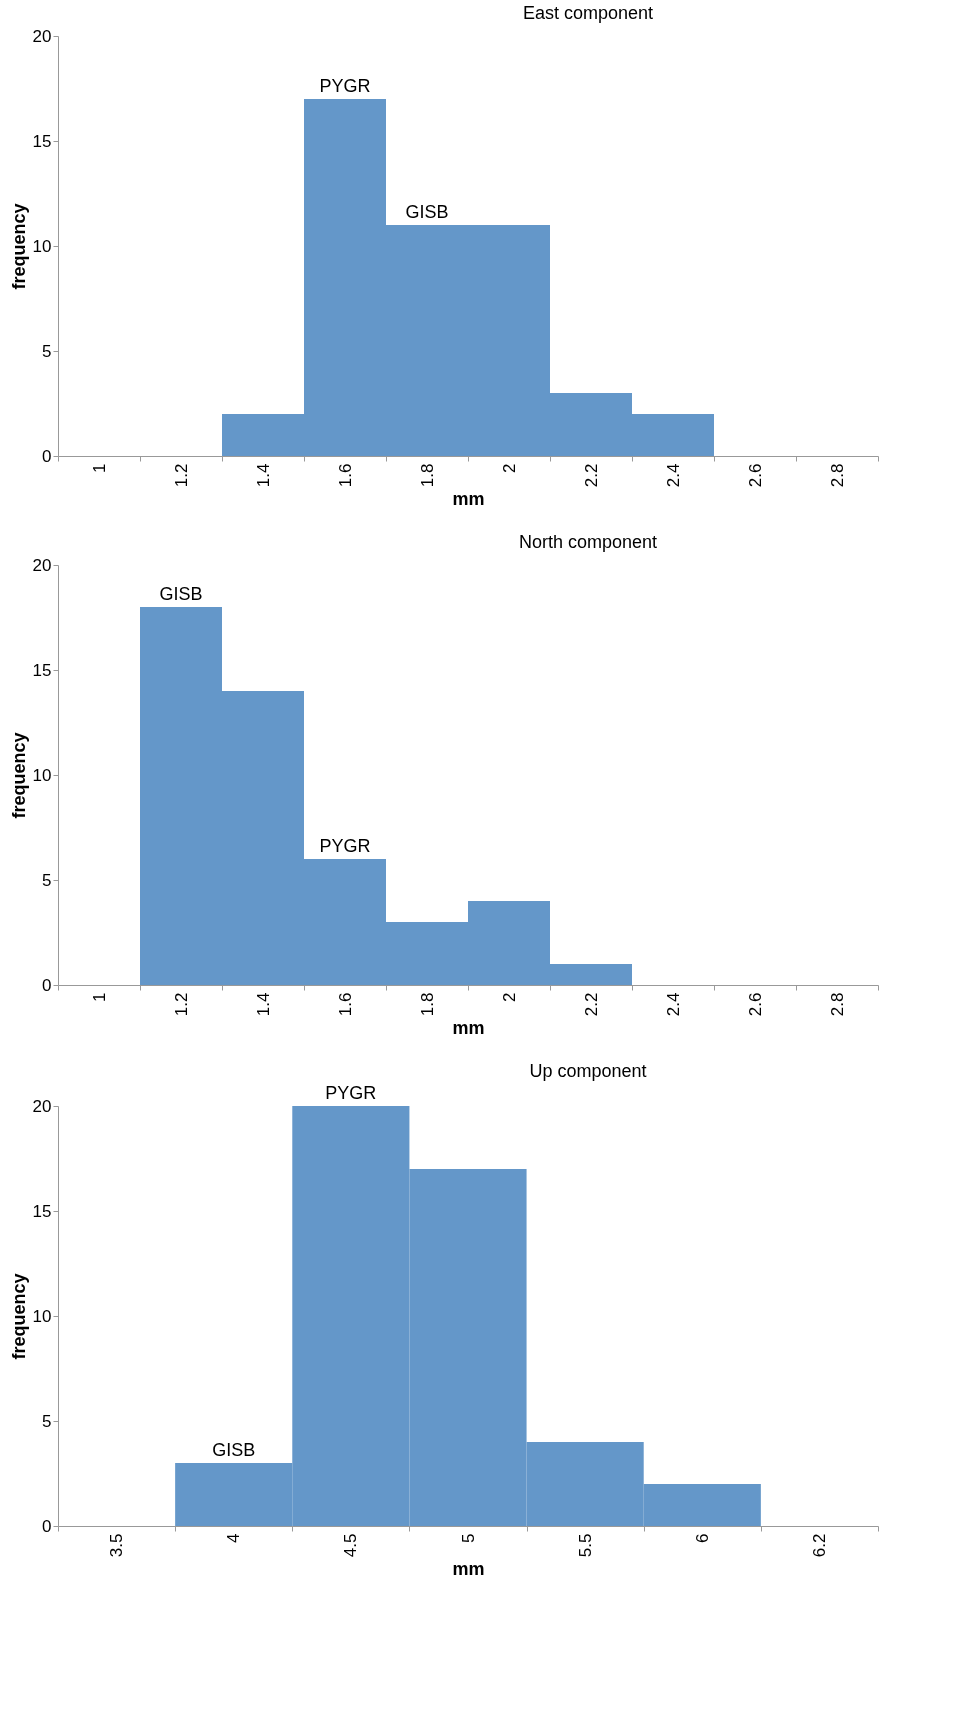  What do you see at coordinates (588, 542) in the screenshot?
I see `chart-title: North component` at bounding box center [588, 542].